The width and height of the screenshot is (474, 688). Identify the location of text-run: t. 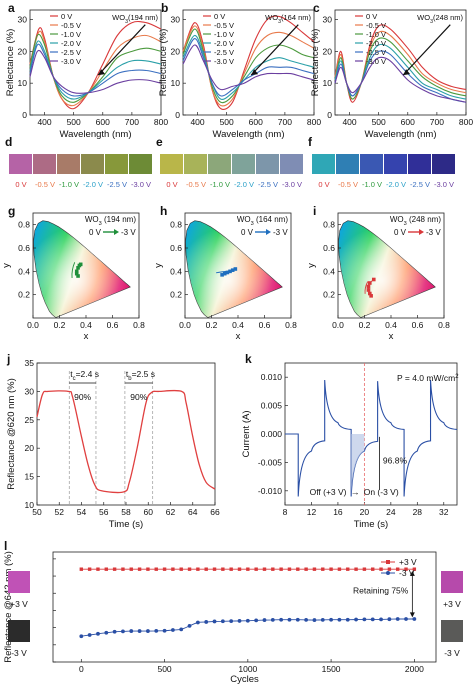
(127, 374).